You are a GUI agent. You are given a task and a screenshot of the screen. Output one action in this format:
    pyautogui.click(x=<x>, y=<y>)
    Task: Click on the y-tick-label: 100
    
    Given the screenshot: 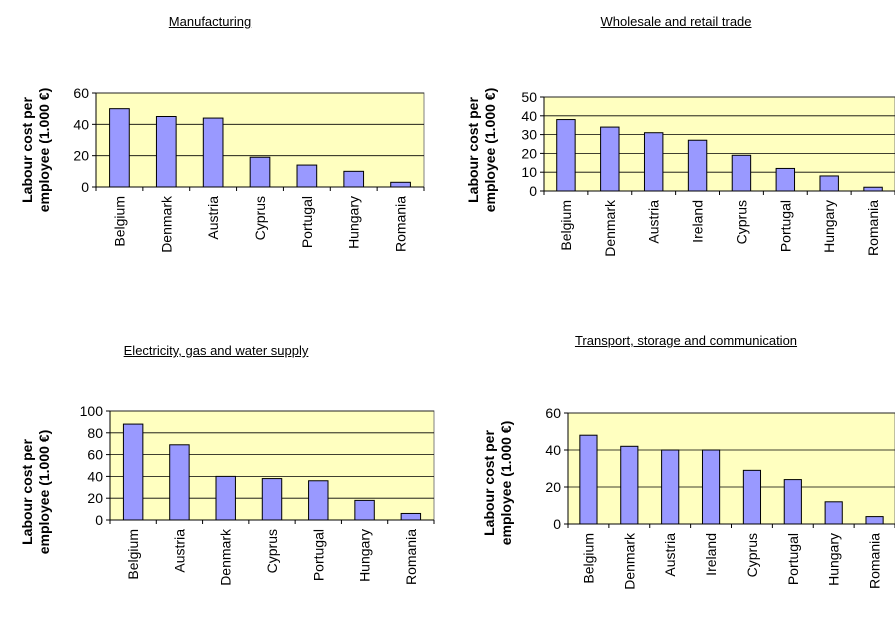 What is the action you would take?
    pyautogui.click(x=92, y=411)
    